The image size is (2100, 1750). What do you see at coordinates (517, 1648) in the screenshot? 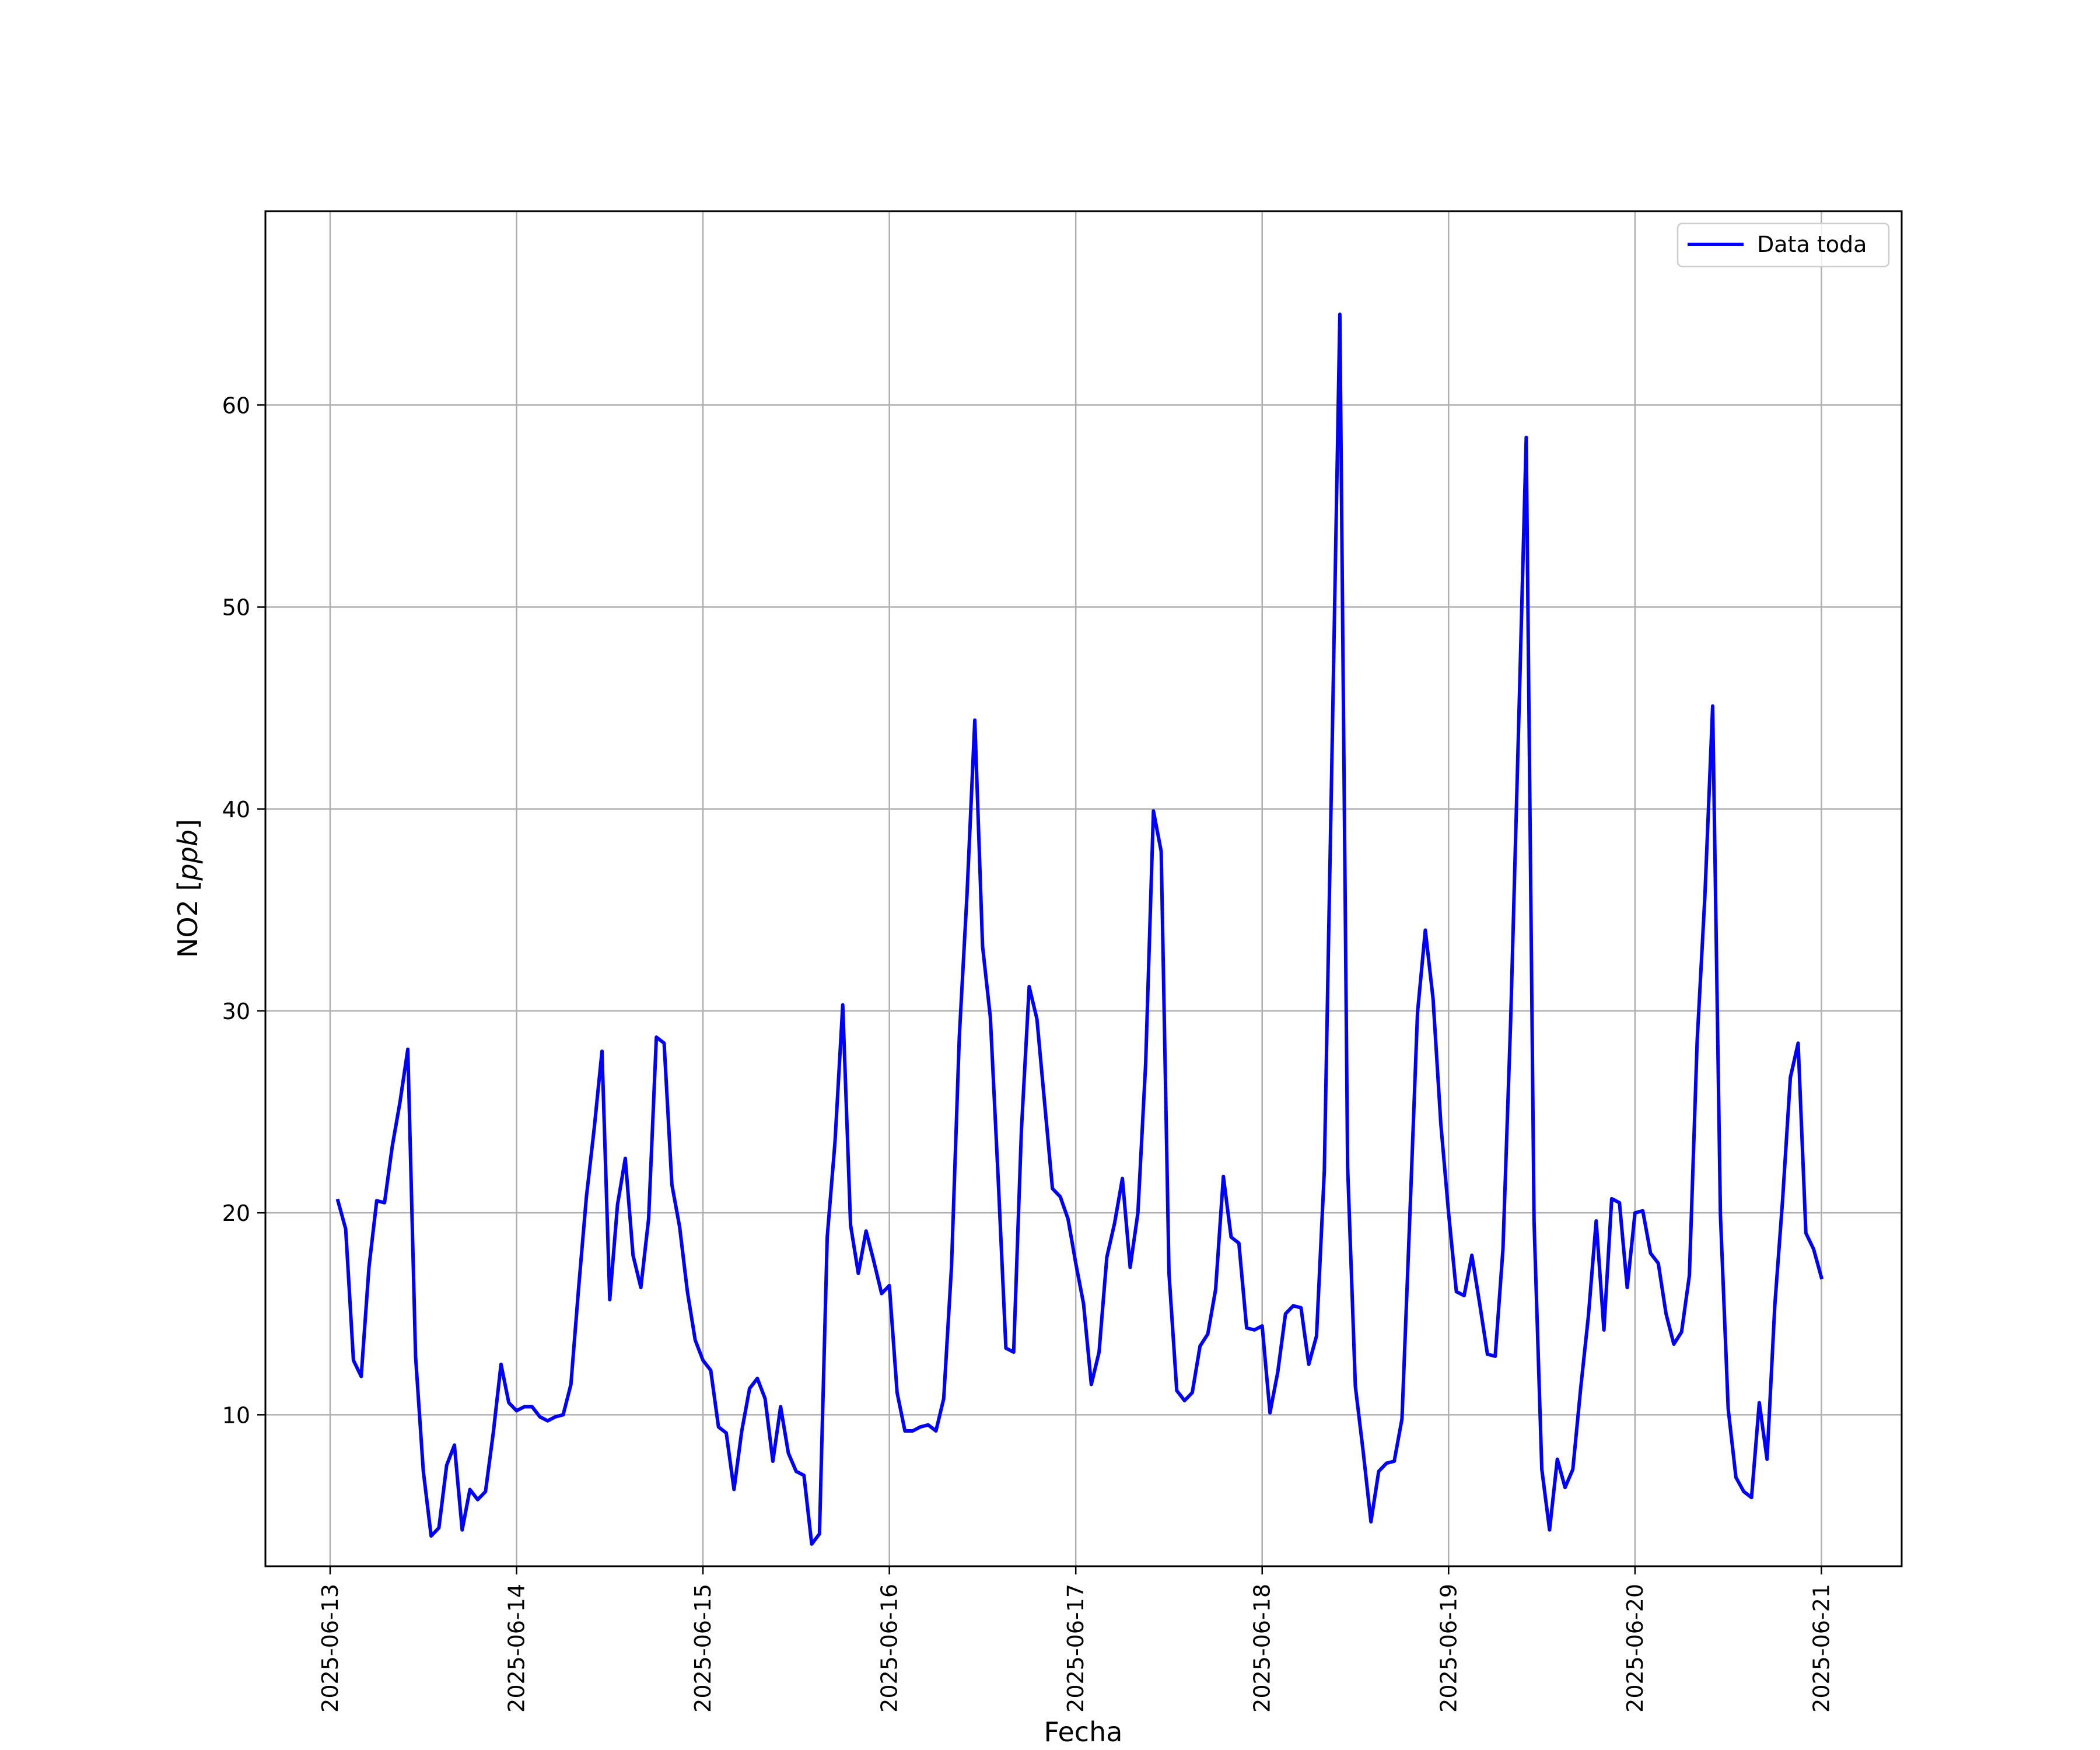
I see `x-tick-label: 2025-06-14` at bounding box center [517, 1648].